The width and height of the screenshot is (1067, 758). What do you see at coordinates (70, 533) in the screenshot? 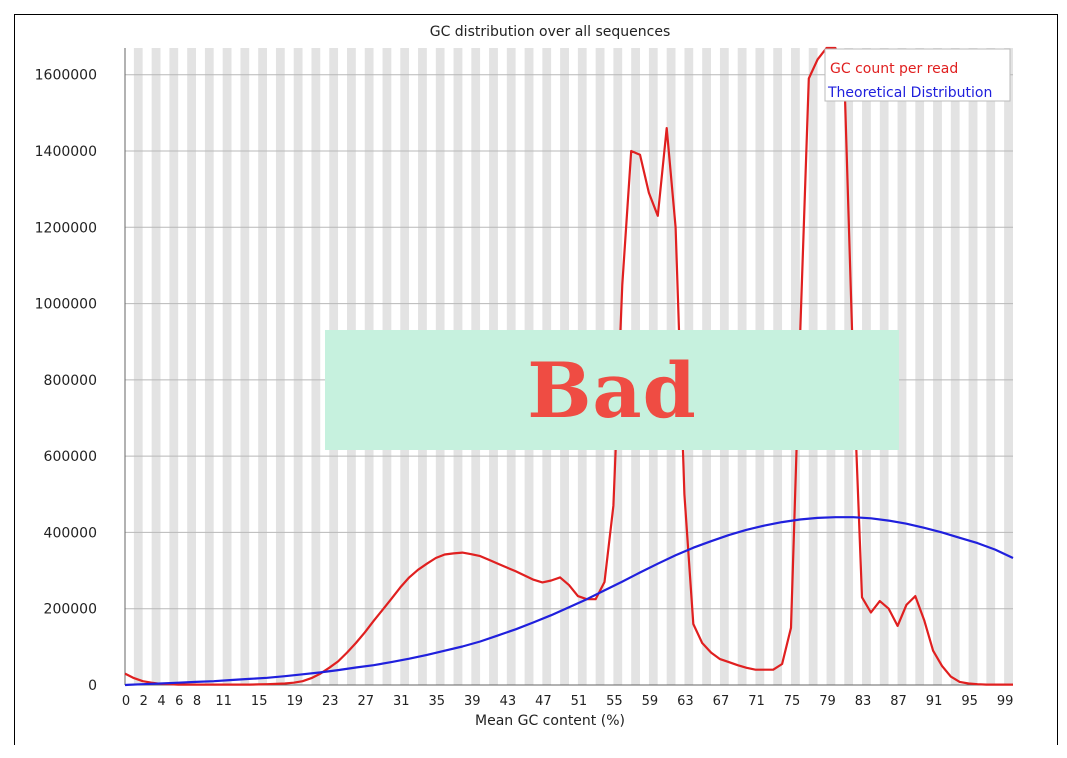
I see `y-tick-label: 400000` at bounding box center [70, 533].